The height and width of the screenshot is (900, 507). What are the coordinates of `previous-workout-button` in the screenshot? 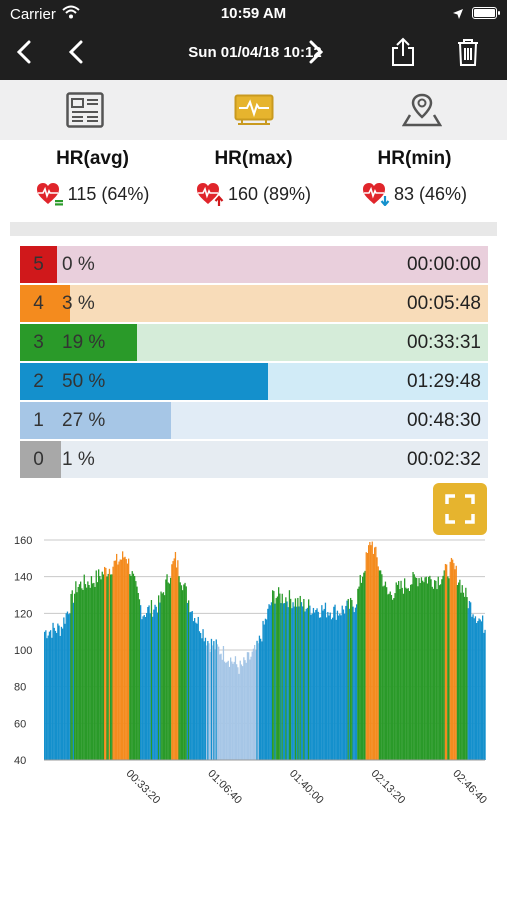 It's located at (76, 52).